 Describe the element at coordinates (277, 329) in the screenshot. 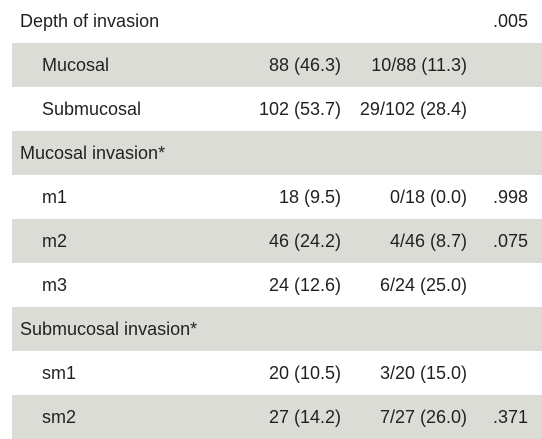

I see `table-row-submucosal-invasion: Submucosal invasion*` at that location.